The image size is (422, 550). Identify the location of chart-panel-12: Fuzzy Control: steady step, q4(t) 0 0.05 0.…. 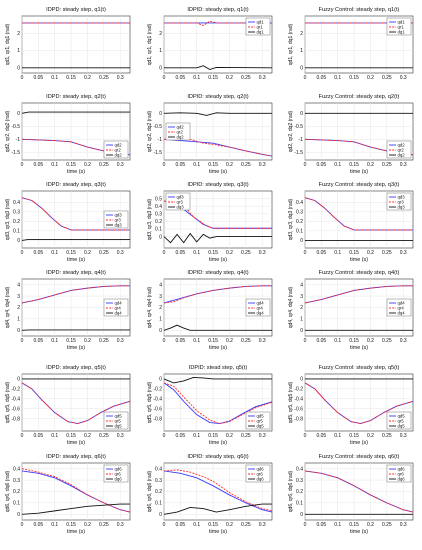
(351, 310).